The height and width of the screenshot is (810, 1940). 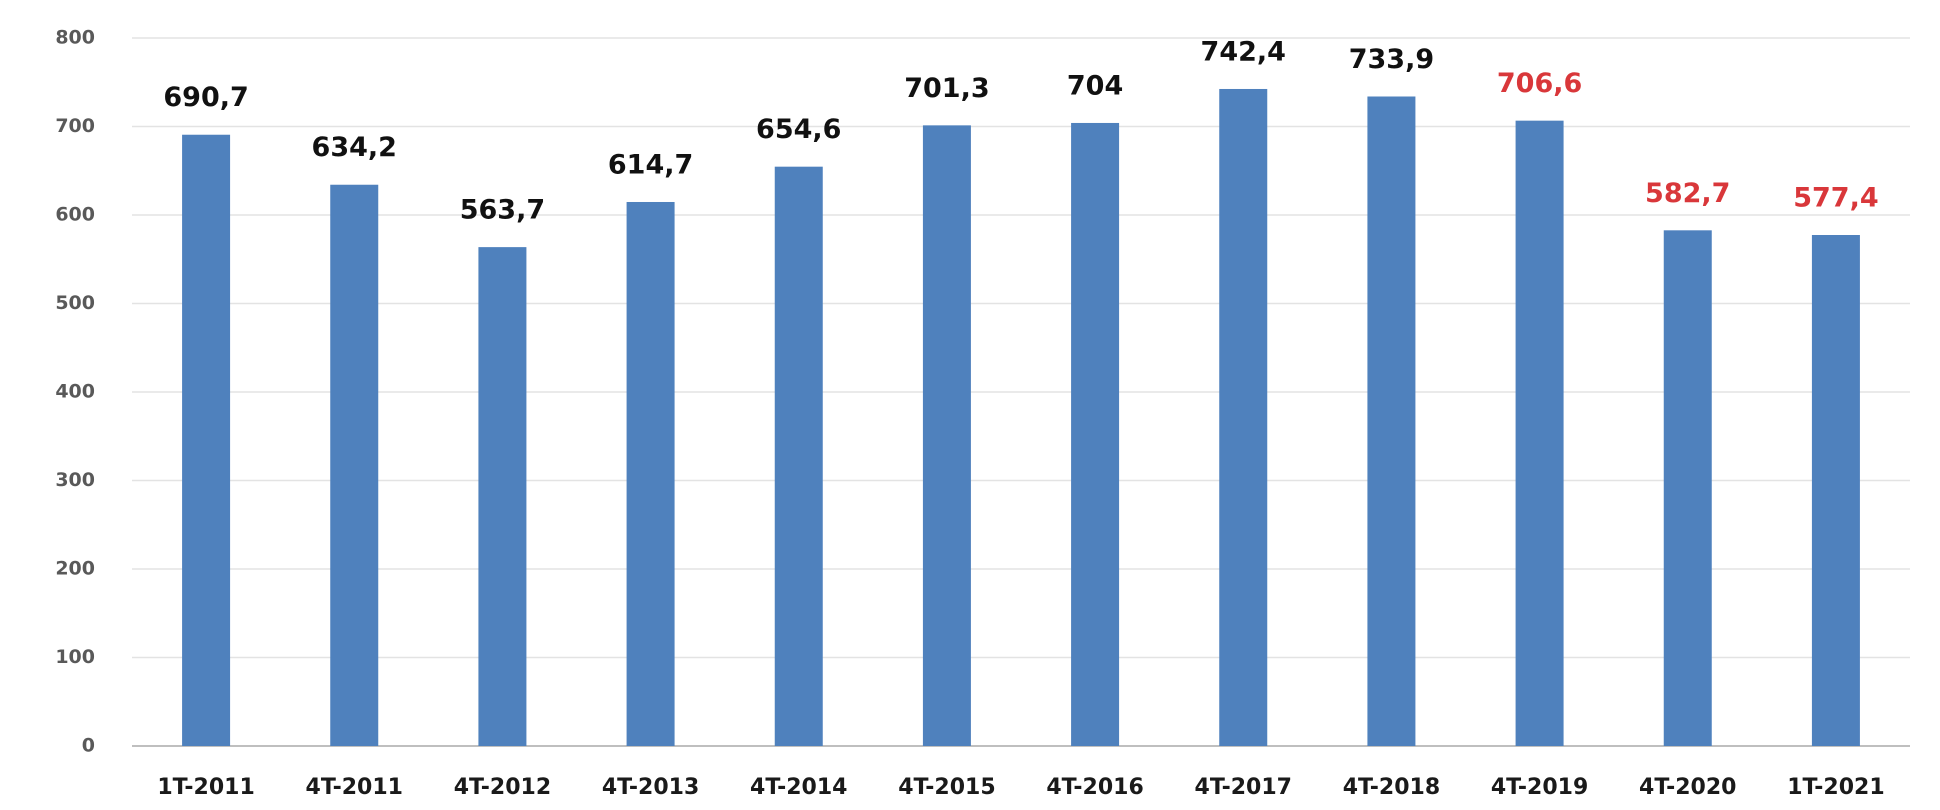 What do you see at coordinates (946, 787) in the screenshot?
I see `x-tick-label: 4T-2015` at bounding box center [946, 787].